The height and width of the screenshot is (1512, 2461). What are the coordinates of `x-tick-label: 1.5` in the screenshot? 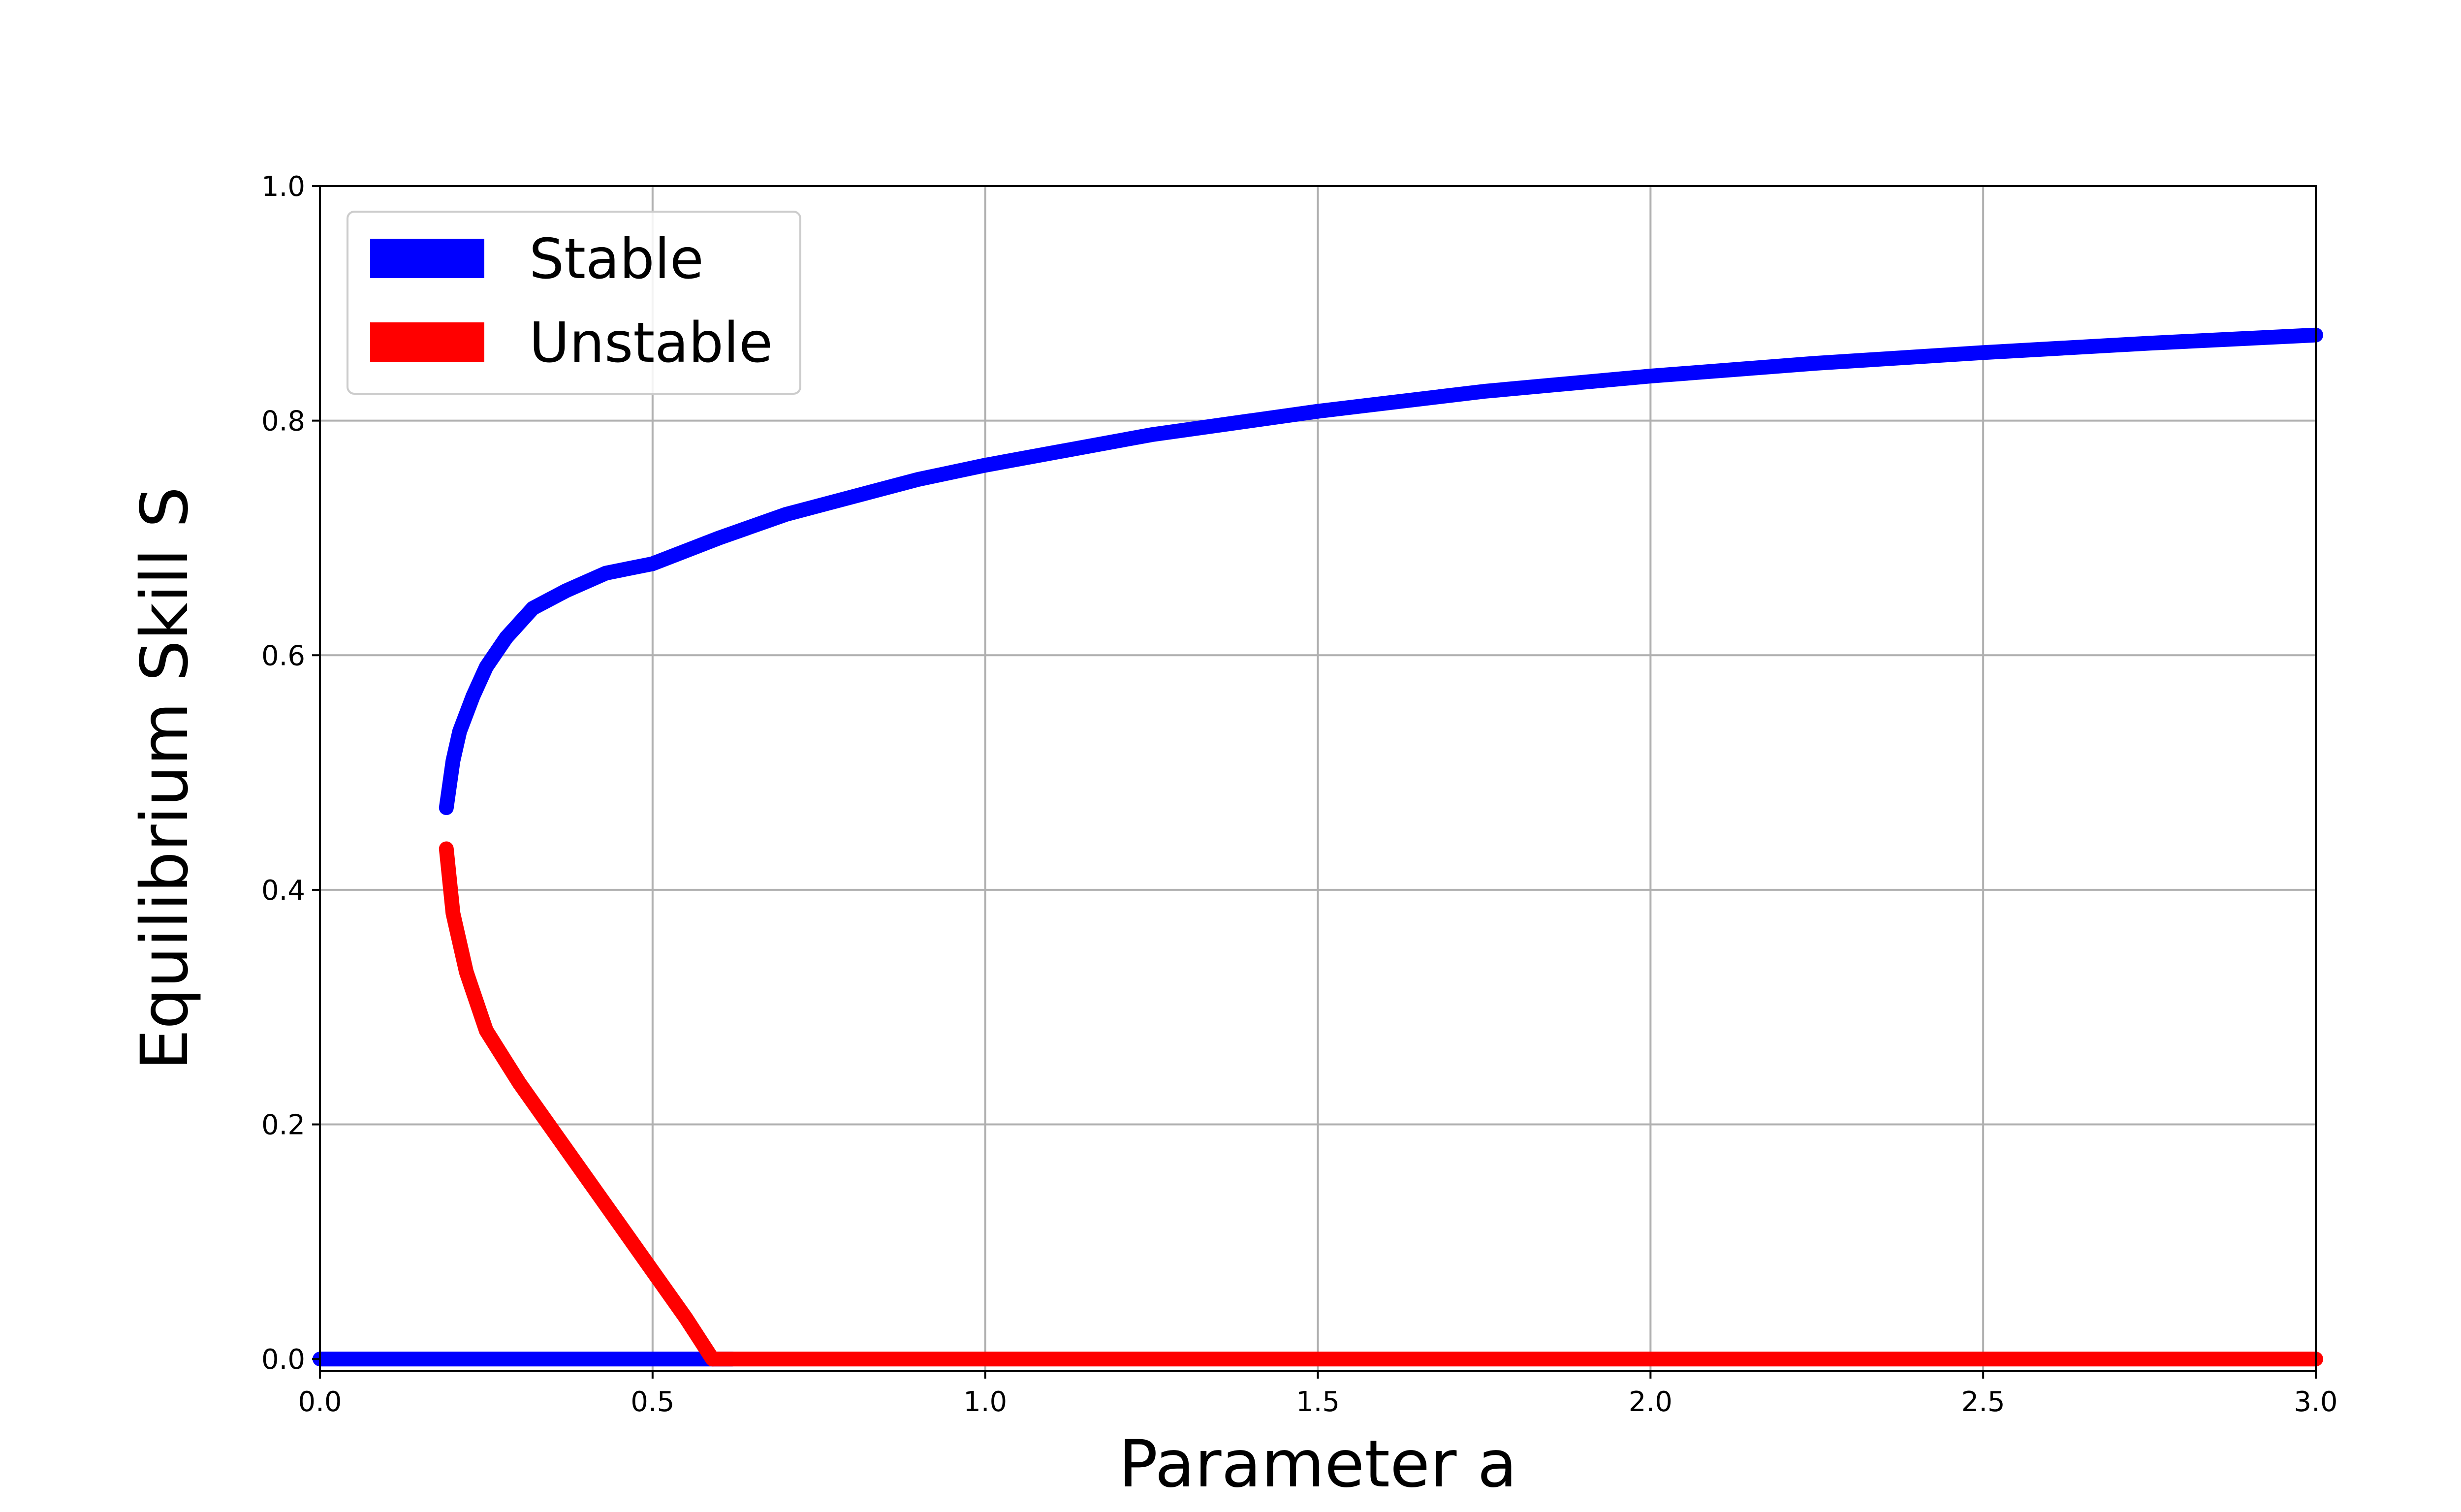 It's located at (1318, 1402).